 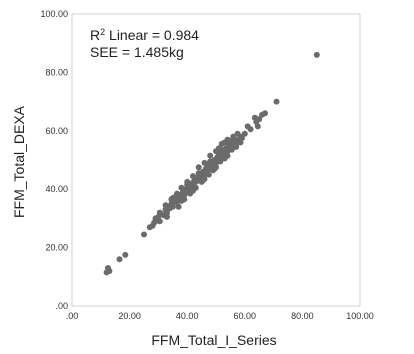 I want to click on y-tick-label: 20.00, so click(x=56, y=248).